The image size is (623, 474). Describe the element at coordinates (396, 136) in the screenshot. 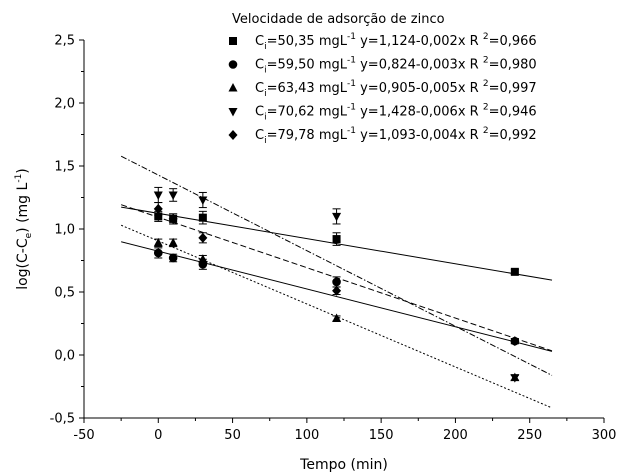

I see `legend-label: Ci=79,78 mgL-1 y=1,093-0,004x R 2=0,992` at that location.